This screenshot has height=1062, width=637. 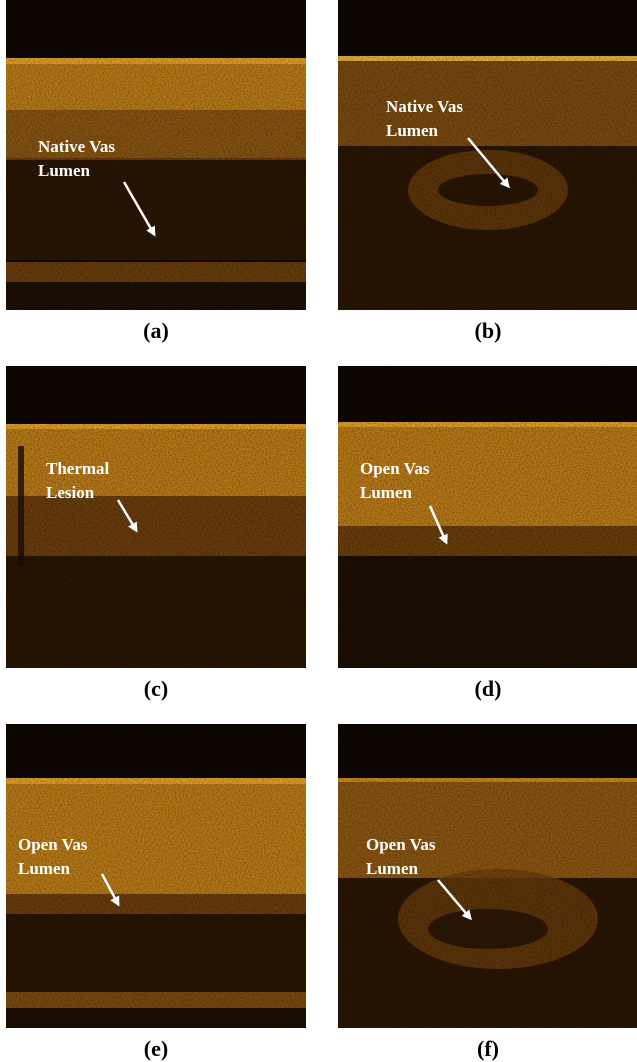 I want to click on annotation-line2-d: Lumen, so click(x=386, y=492).